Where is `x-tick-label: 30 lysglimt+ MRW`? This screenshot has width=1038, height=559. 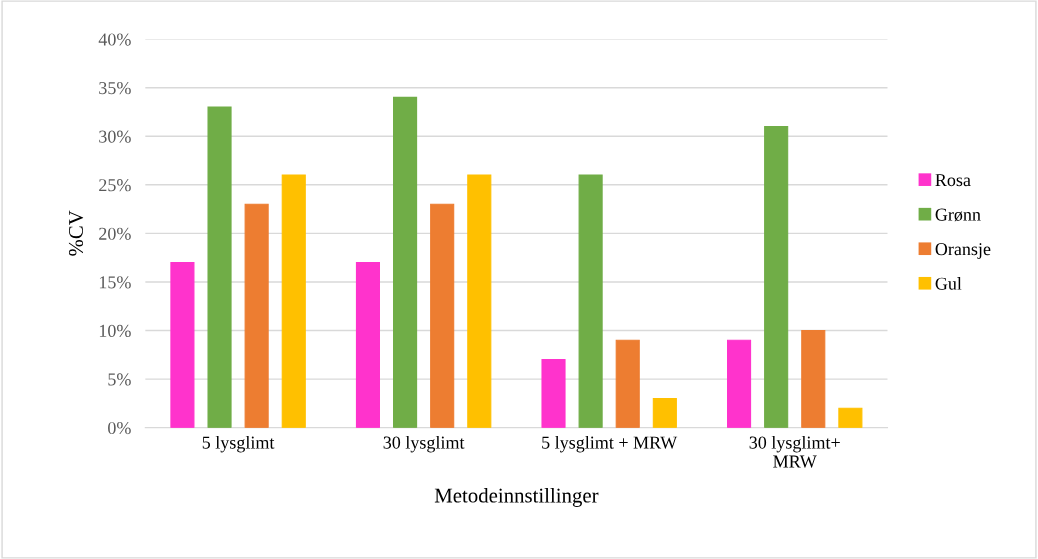 x-tick-label: 30 lysglimt+ MRW is located at coordinates (794, 451).